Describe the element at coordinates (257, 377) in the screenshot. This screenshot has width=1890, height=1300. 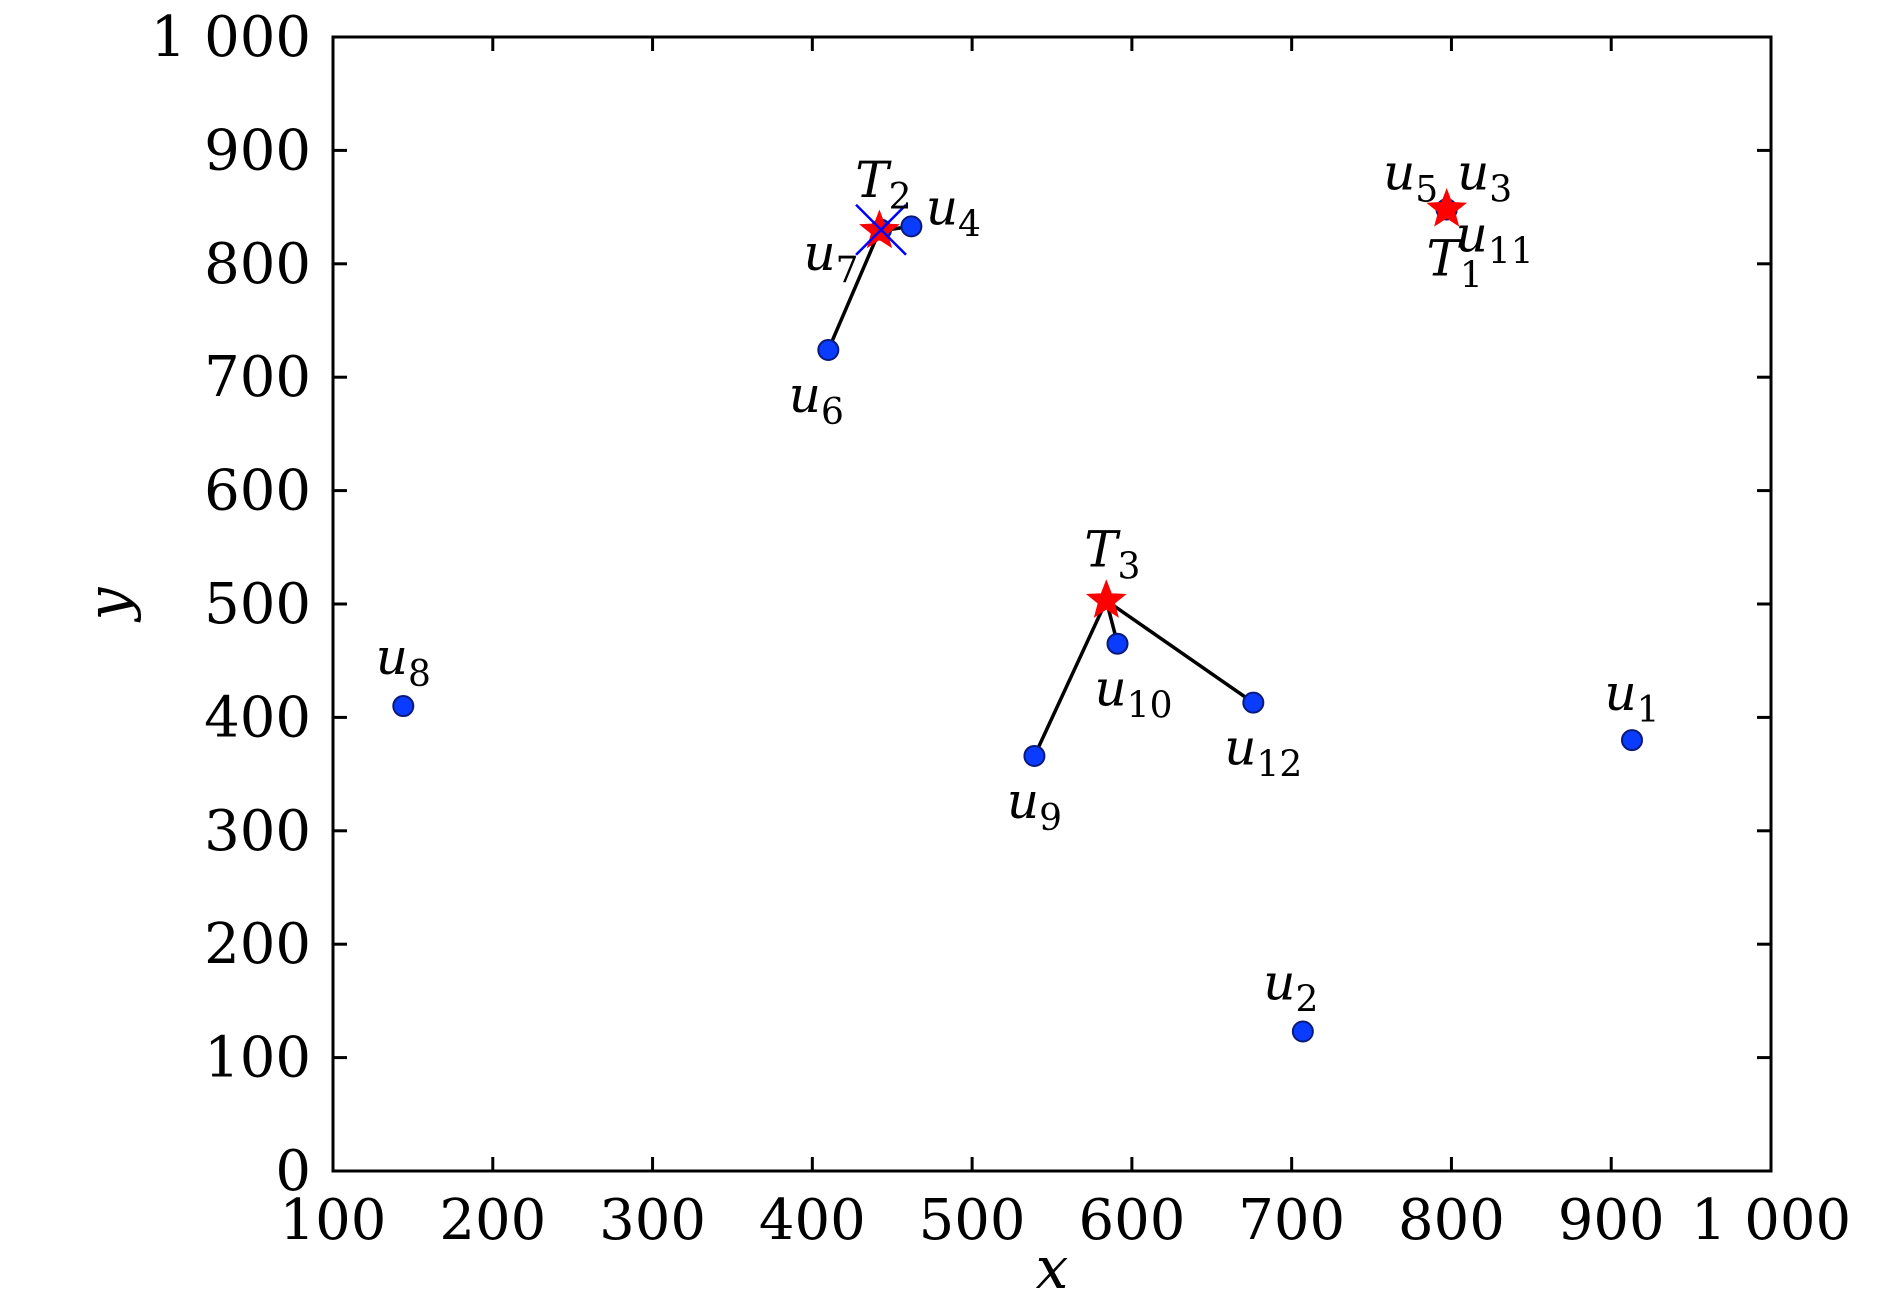
I see `y-tick-label: 700` at that location.